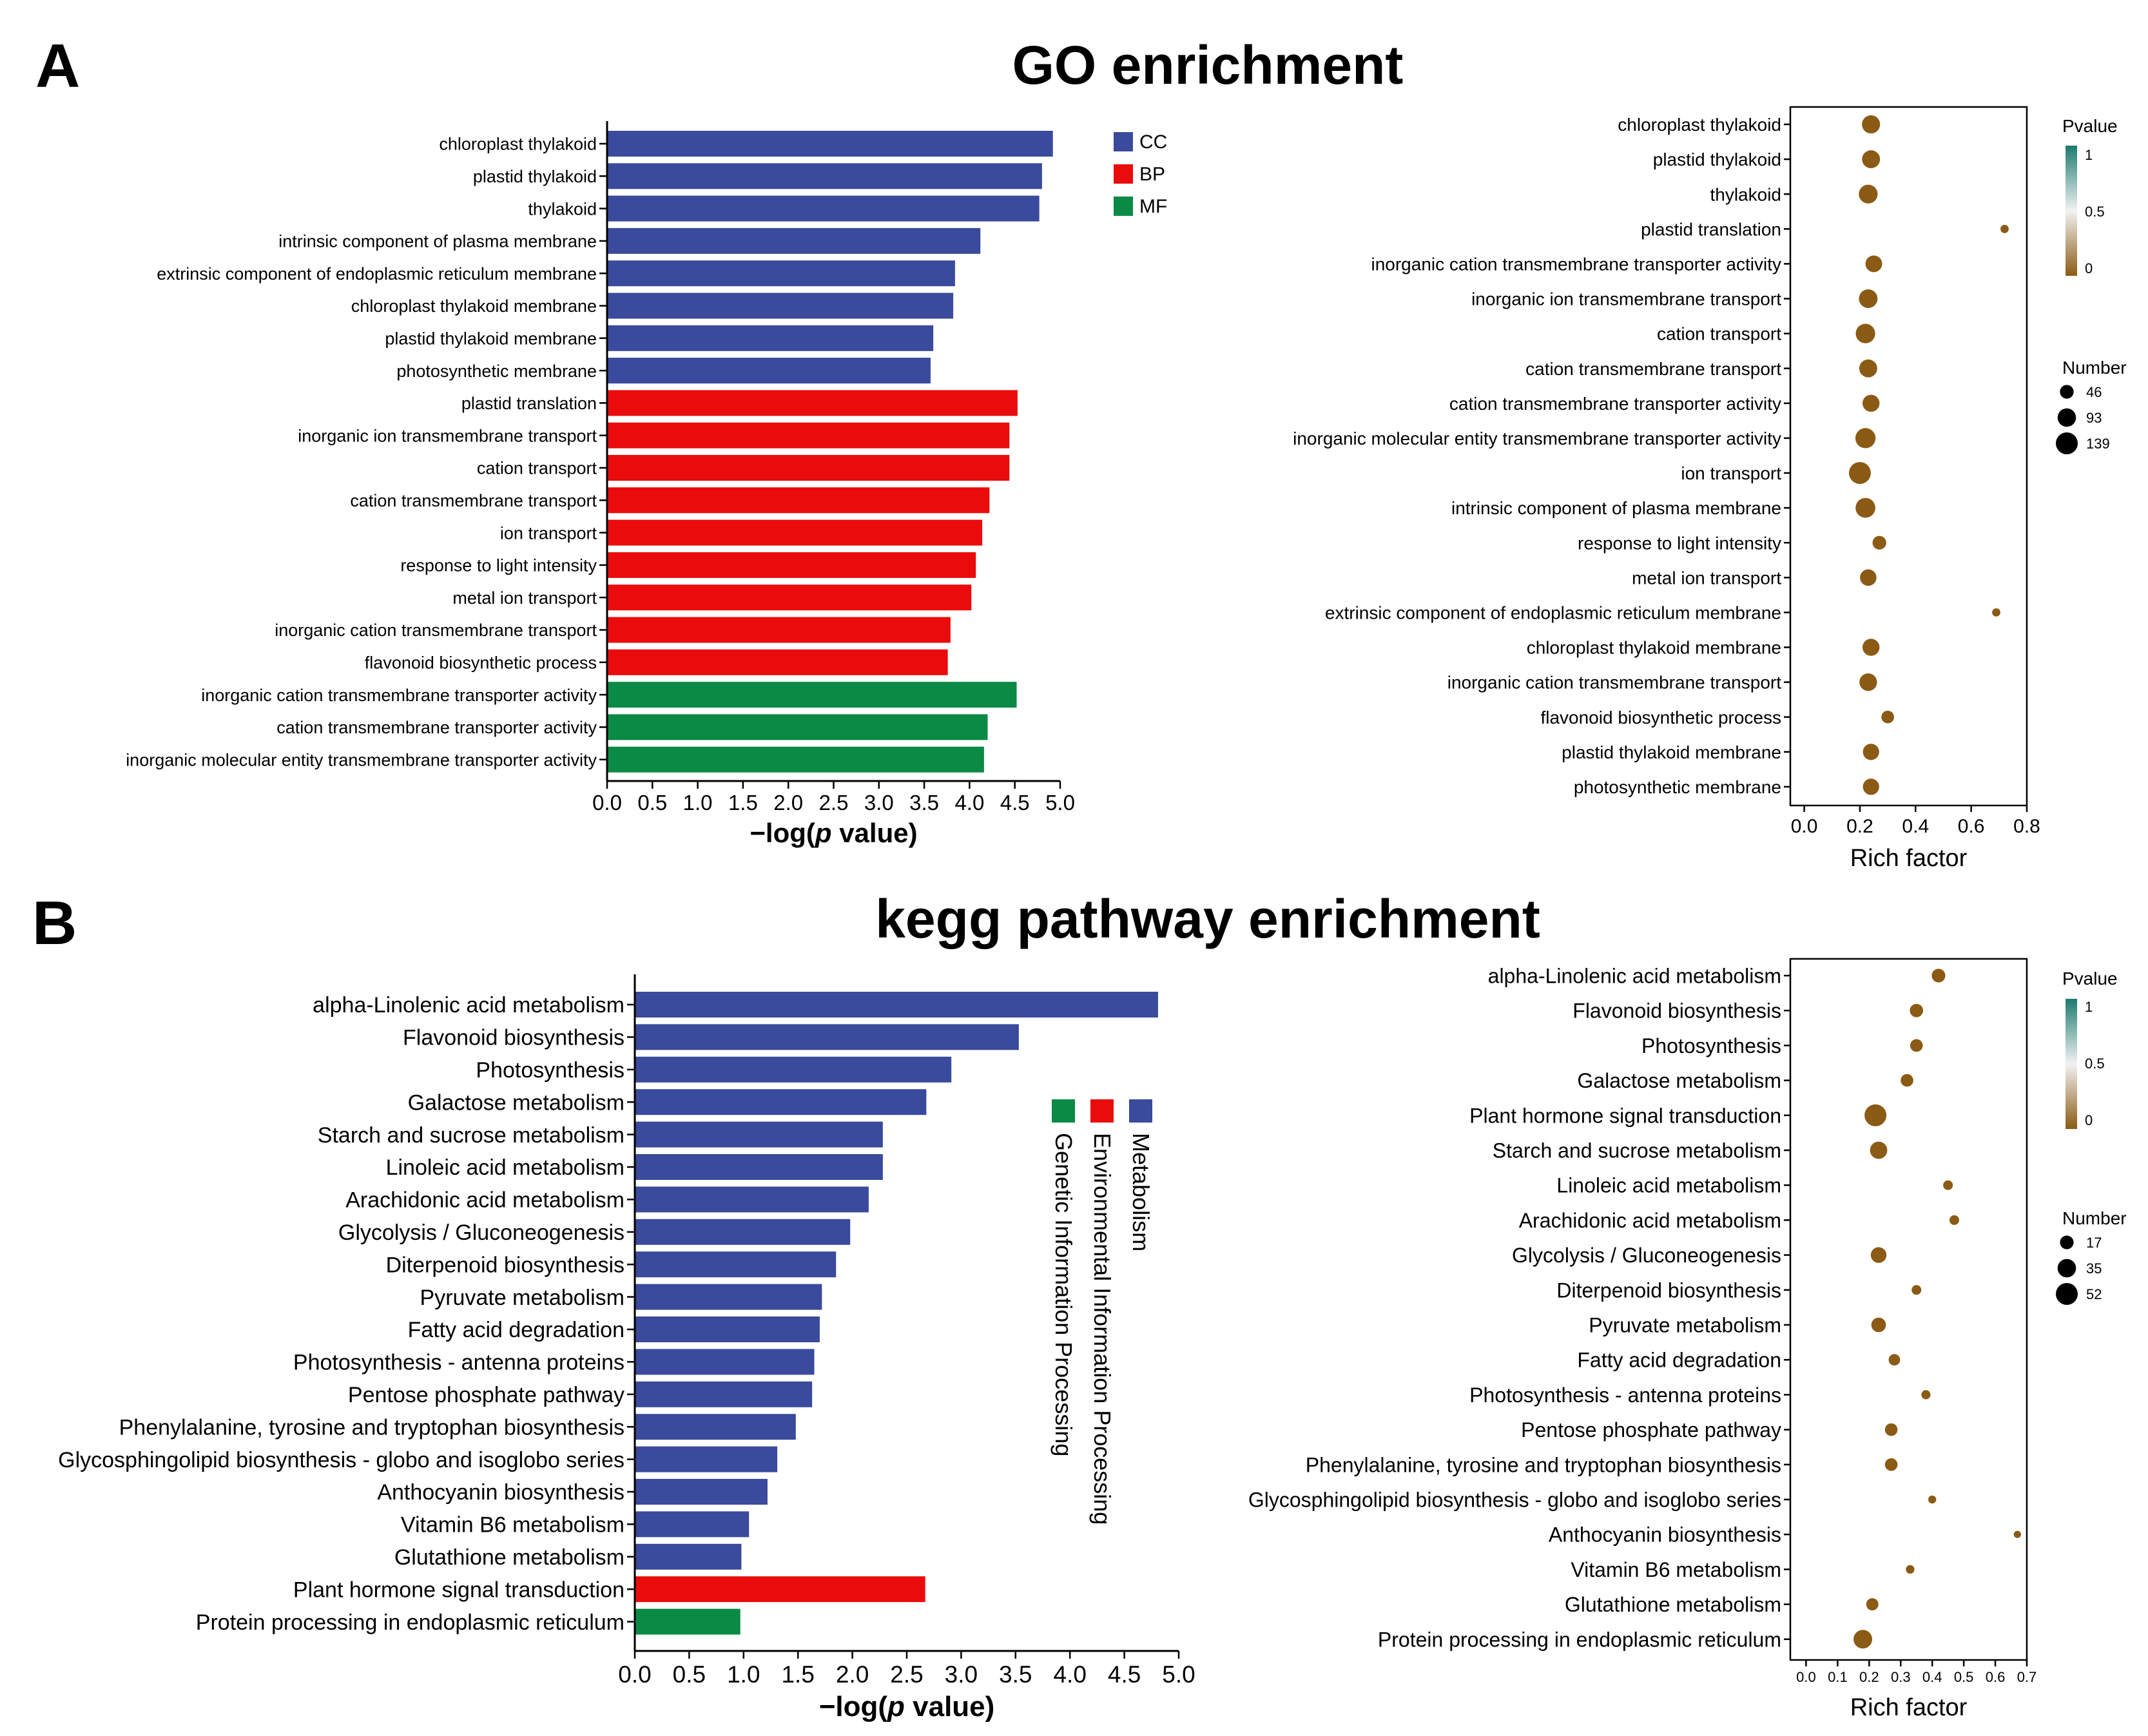 The width and height of the screenshot is (2148, 1736). I want to click on y-tick-label: Vitamin B6 metabolism, so click(512, 1525).